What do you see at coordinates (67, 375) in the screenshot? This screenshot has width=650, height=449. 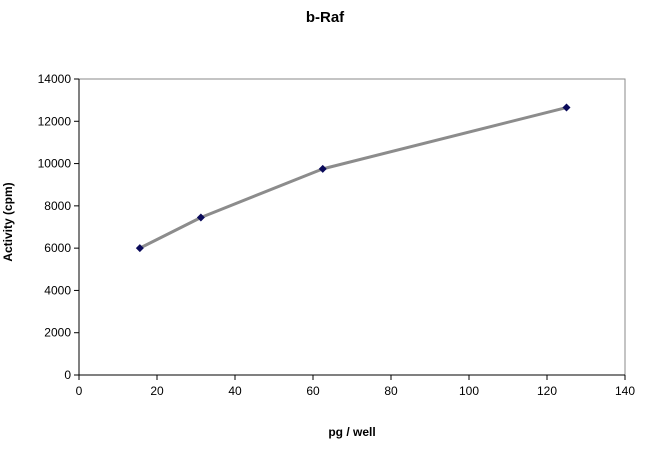 I see `y-tick-label: 0` at bounding box center [67, 375].